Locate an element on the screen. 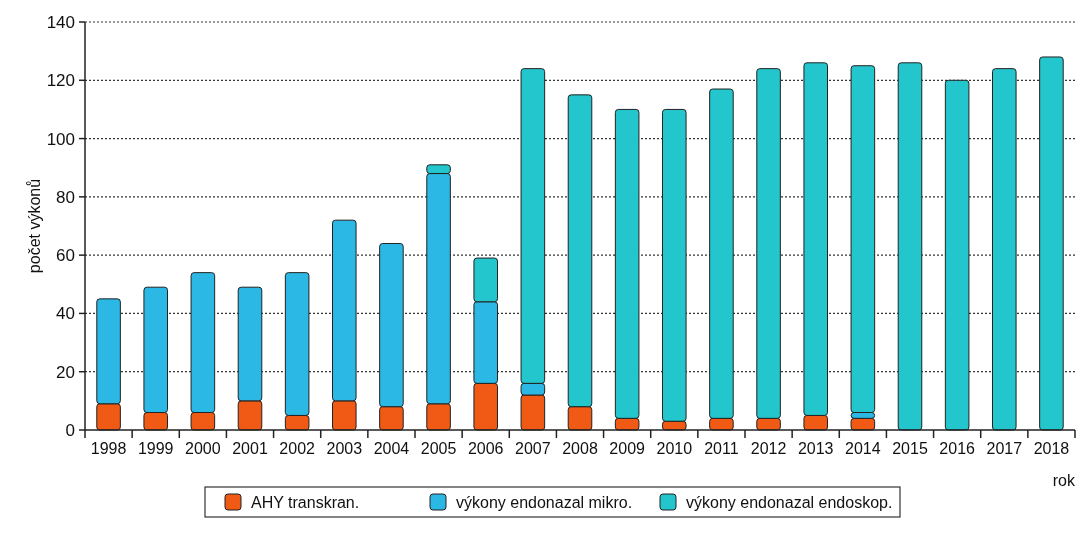  x-tick-label: 2015 is located at coordinates (910, 448).